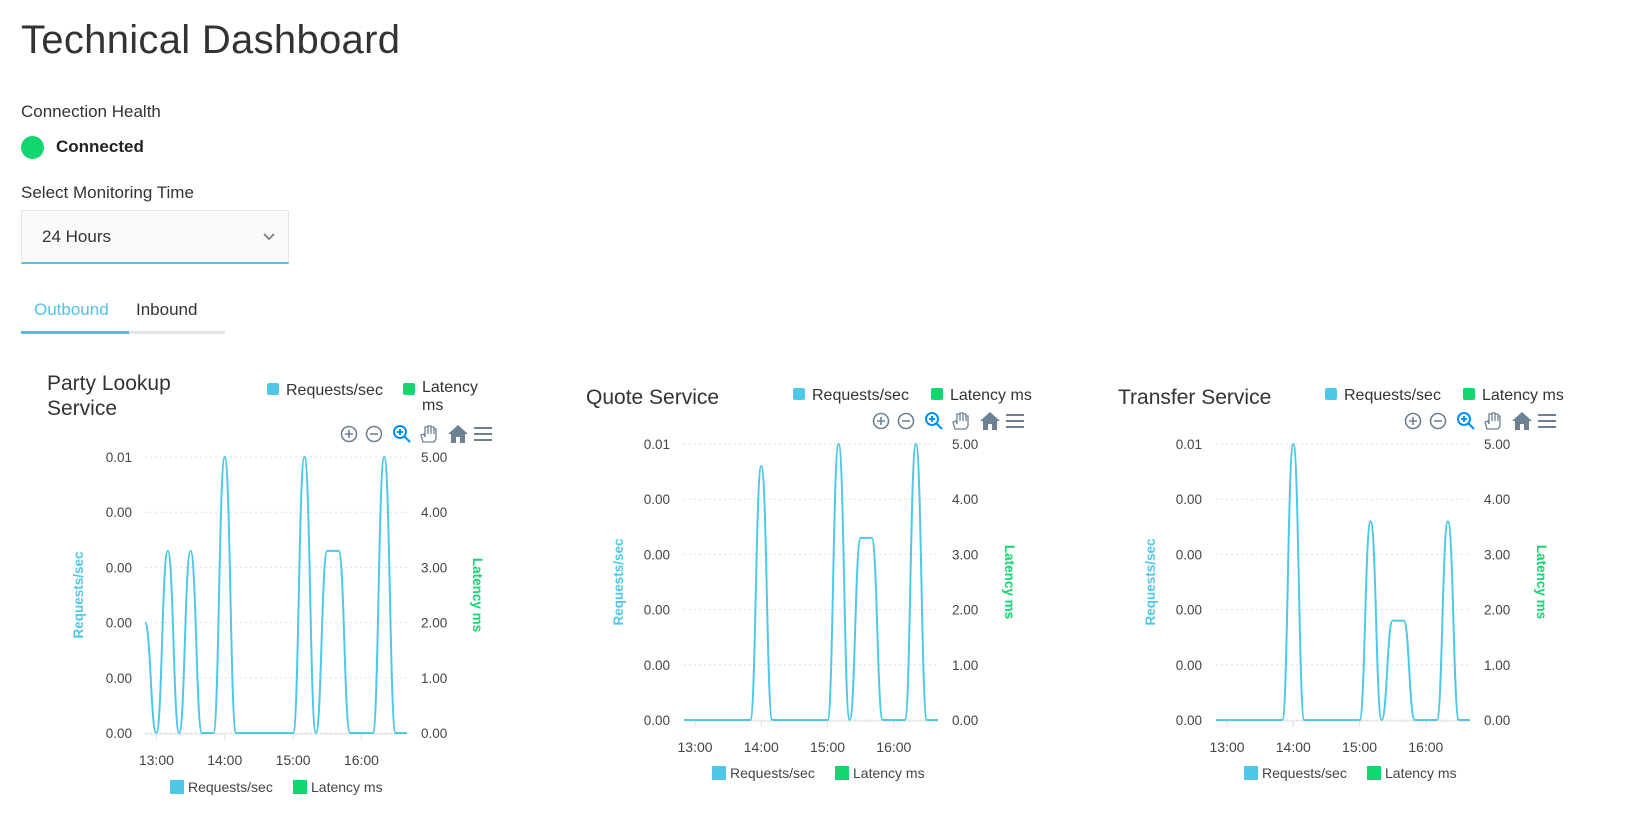 This screenshot has width=1641, height=828. I want to click on chart-title: Party Lookup Service, so click(109, 396).